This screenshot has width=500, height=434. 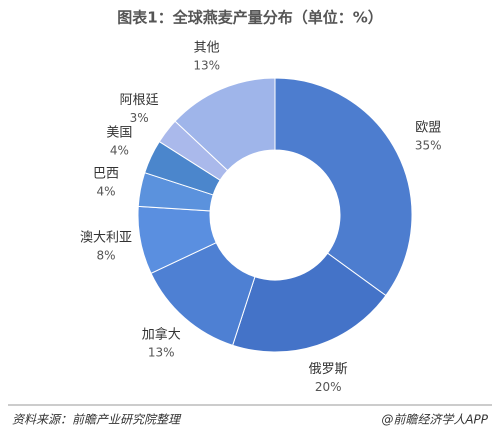 What do you see at coordinates (119, 132) in the screenshot?
I see `slice-label: 美国` at bounding box center [119, 132].